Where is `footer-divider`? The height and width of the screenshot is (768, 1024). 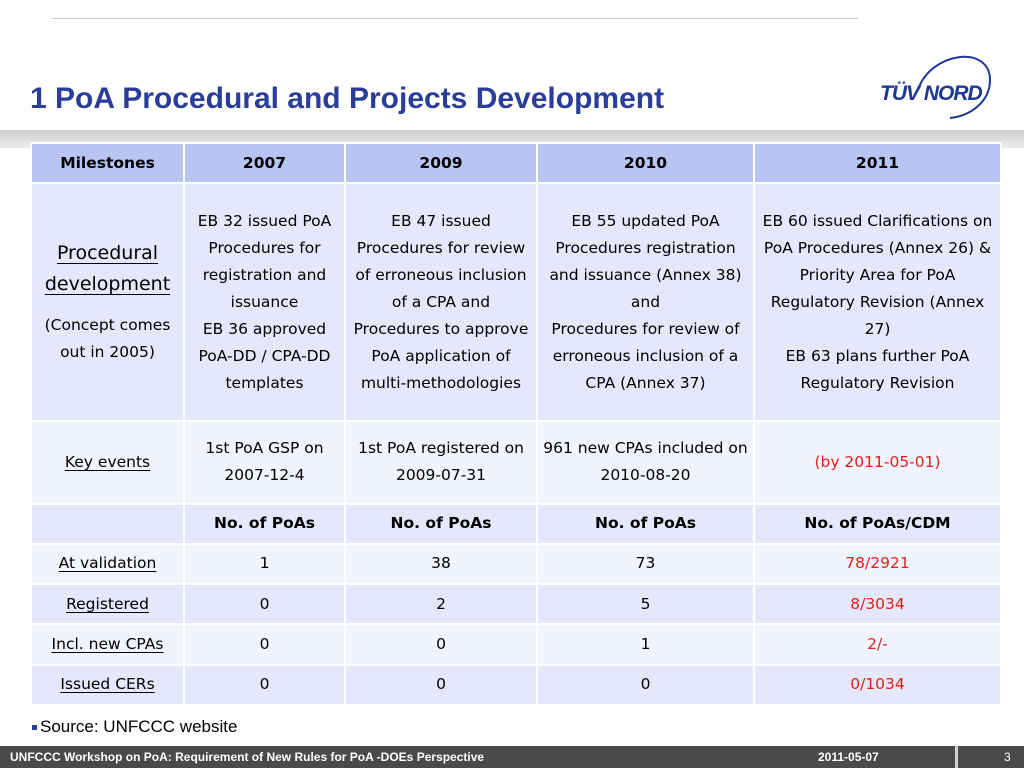 footer-divider is located at coordinates (956, 757).